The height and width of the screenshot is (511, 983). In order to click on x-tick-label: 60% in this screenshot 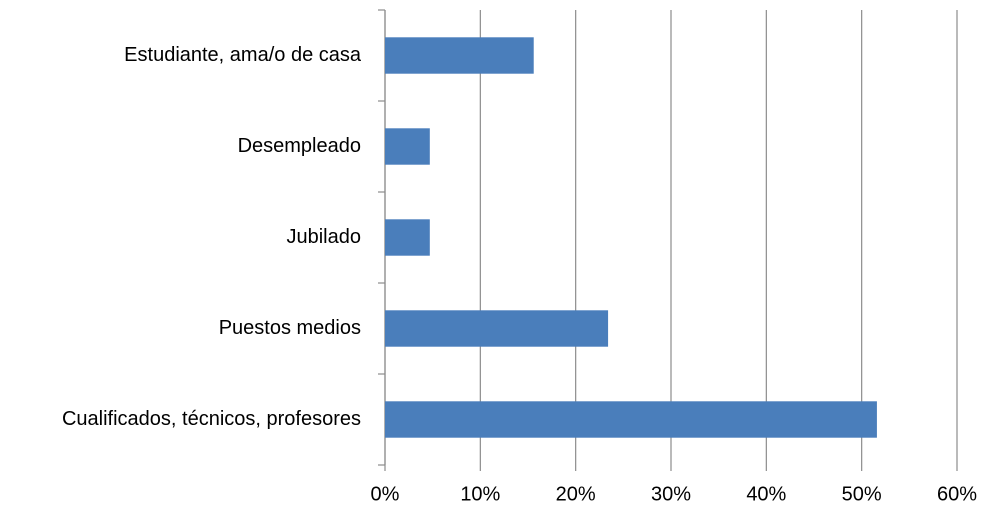, I will do `click(957, 494)`.